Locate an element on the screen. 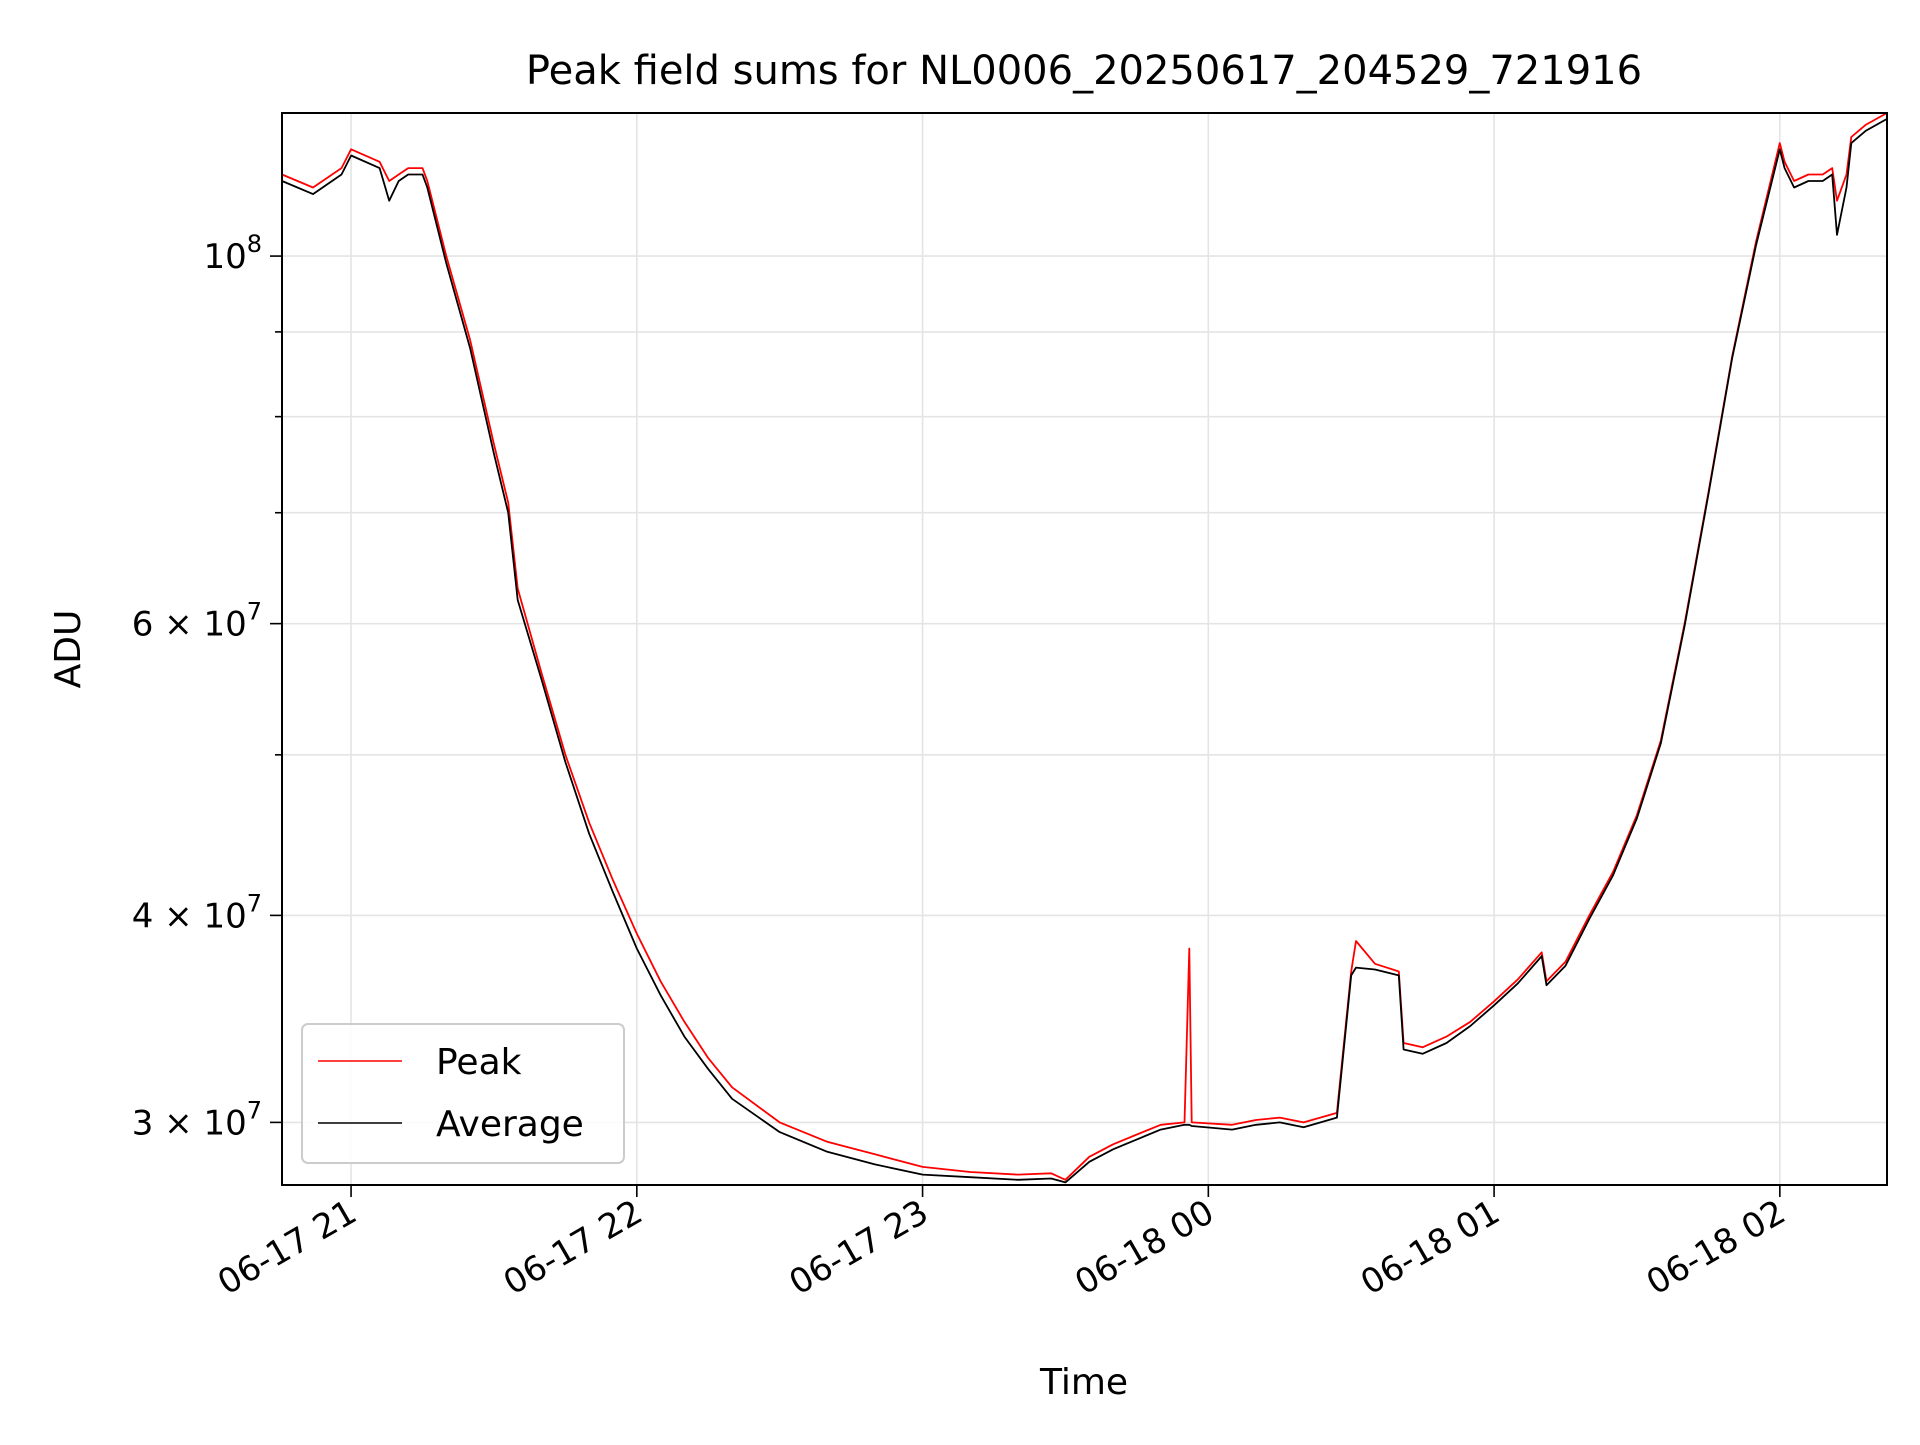 The height and width of the screenshot is (1445, 1920). legend-label-peak: Peak is located at coordinates (479, 1062).